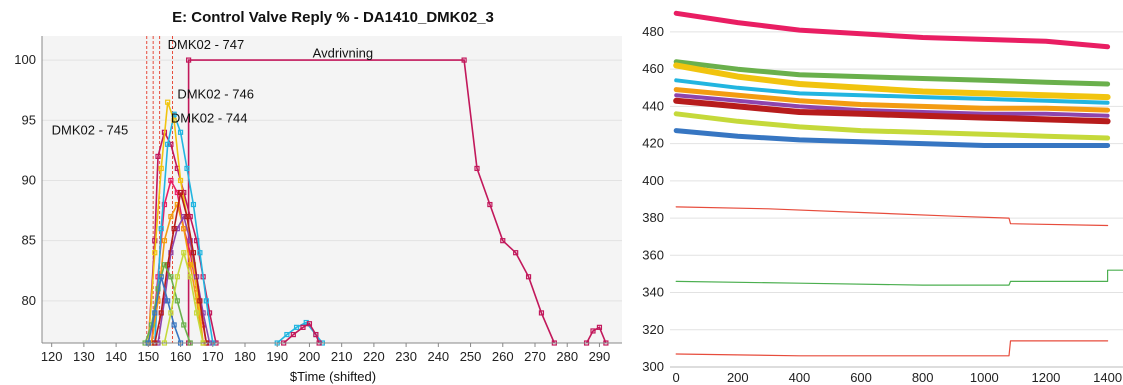 The width and height of the screenshot is (1123, 385). I want to click on left-annotation-label: DMK02 - 744, so click(209, 118).